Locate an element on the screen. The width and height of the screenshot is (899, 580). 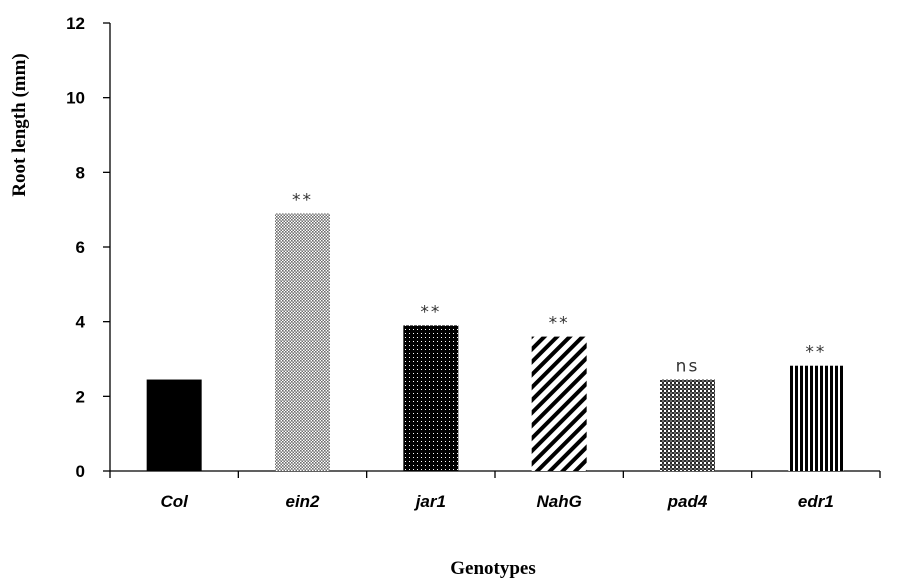
x-axis-title: Genotypes is located at coordinates (493, 568).